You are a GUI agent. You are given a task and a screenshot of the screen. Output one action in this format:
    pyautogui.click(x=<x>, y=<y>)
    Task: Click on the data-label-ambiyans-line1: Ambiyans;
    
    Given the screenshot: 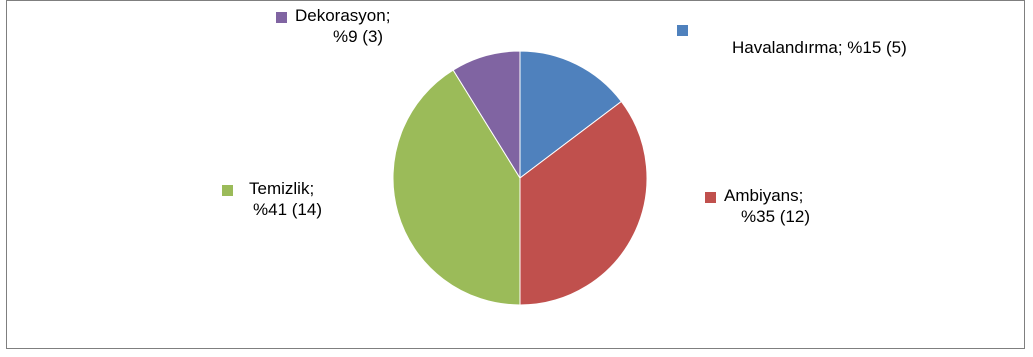 What is the action you would take?
    pyautogui.click(x=764, y=195)
    